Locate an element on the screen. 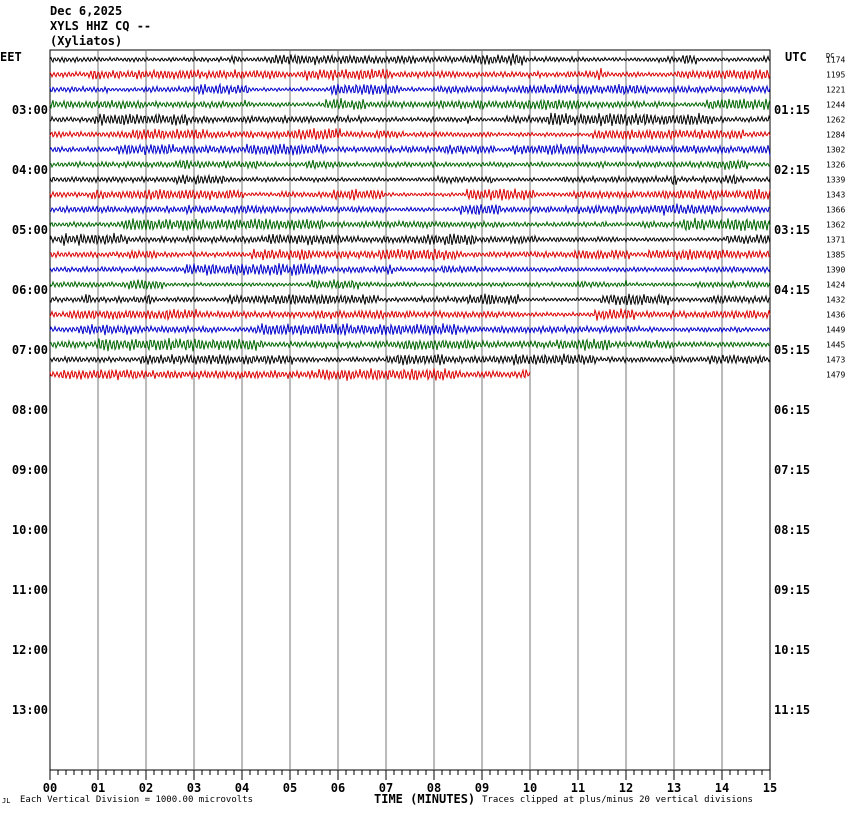  dc-value-label: 1366 is located at coordinates (835, 210).